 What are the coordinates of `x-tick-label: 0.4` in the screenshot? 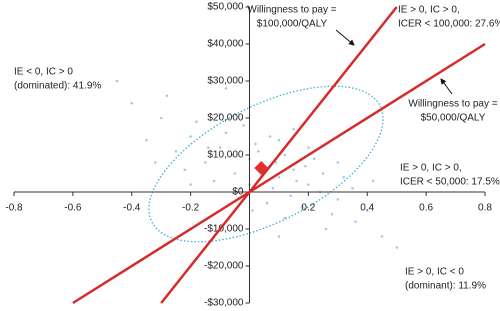 It's located at (367, 208).